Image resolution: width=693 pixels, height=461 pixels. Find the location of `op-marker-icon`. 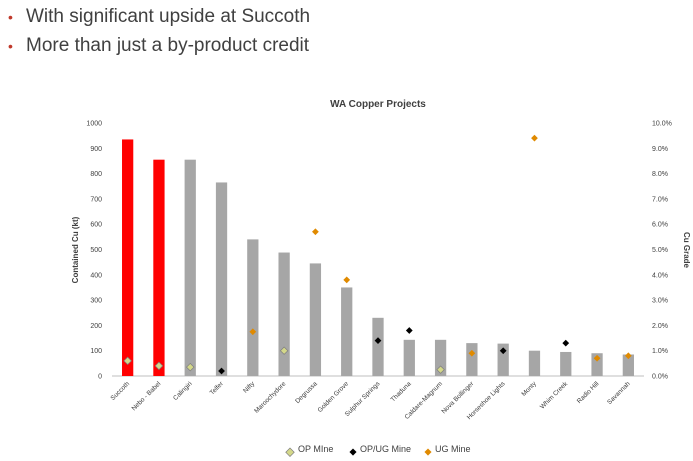

op-marker-icon is located at coordinates (290, 452).